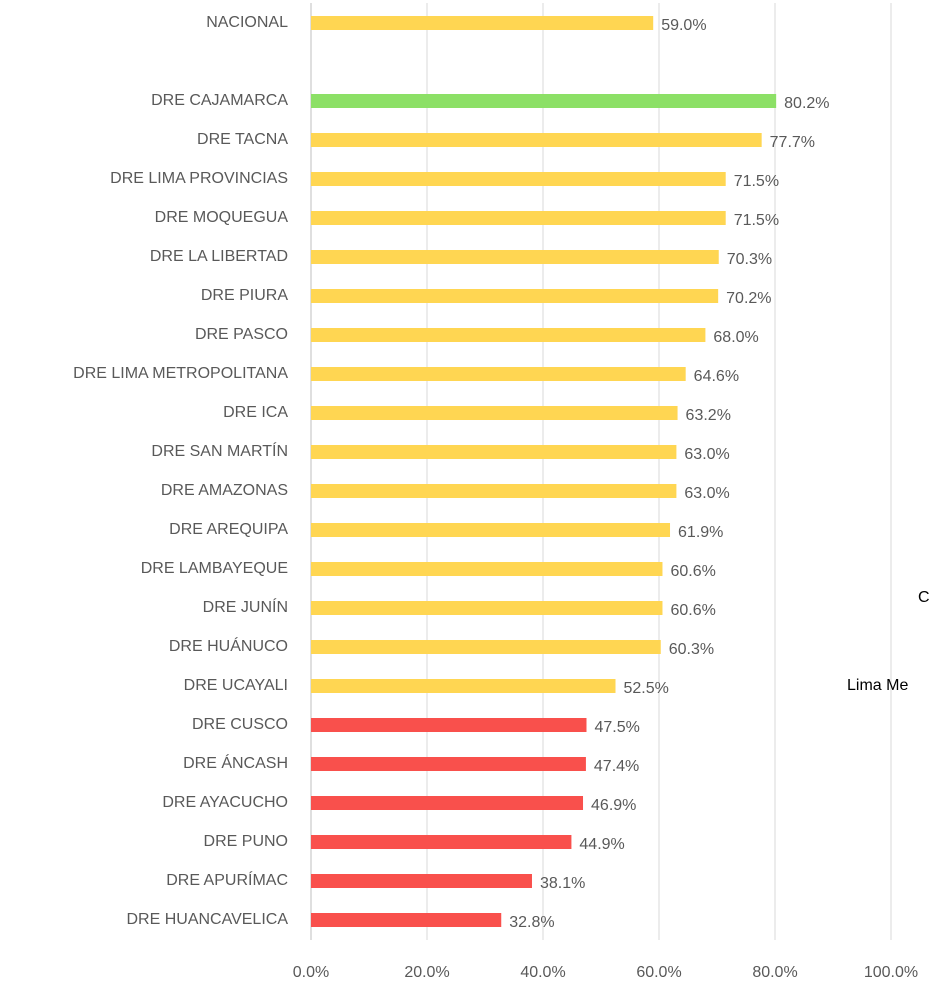 This screenshot has width=930, height=981. Describe the element at coordinates (562, 883) in the screenshot. I see `value-label: 38.1%` at that location.